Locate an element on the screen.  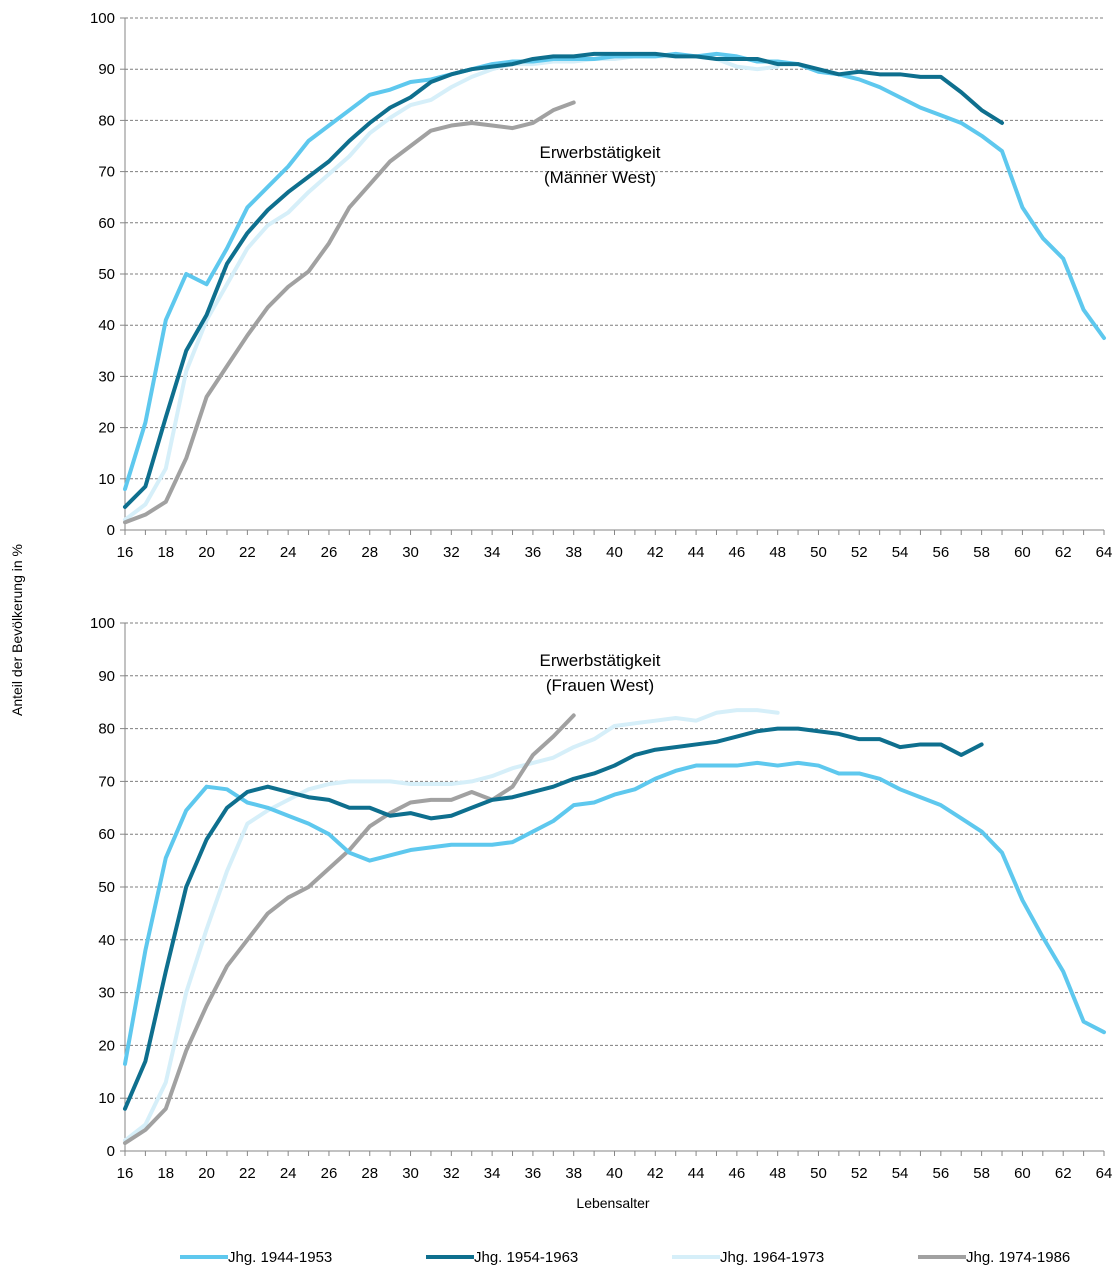
y-axis-label: Anteil der Bevölkerung in % is located at coordinates (17, 630).